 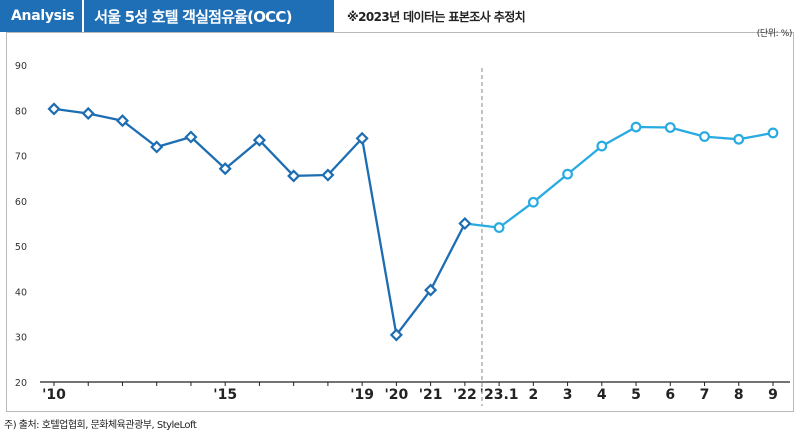 What do you see at coordinates (636, 395) in the screenshot?
I see `x-tick-label: 5` at bounding box center [636, 395].